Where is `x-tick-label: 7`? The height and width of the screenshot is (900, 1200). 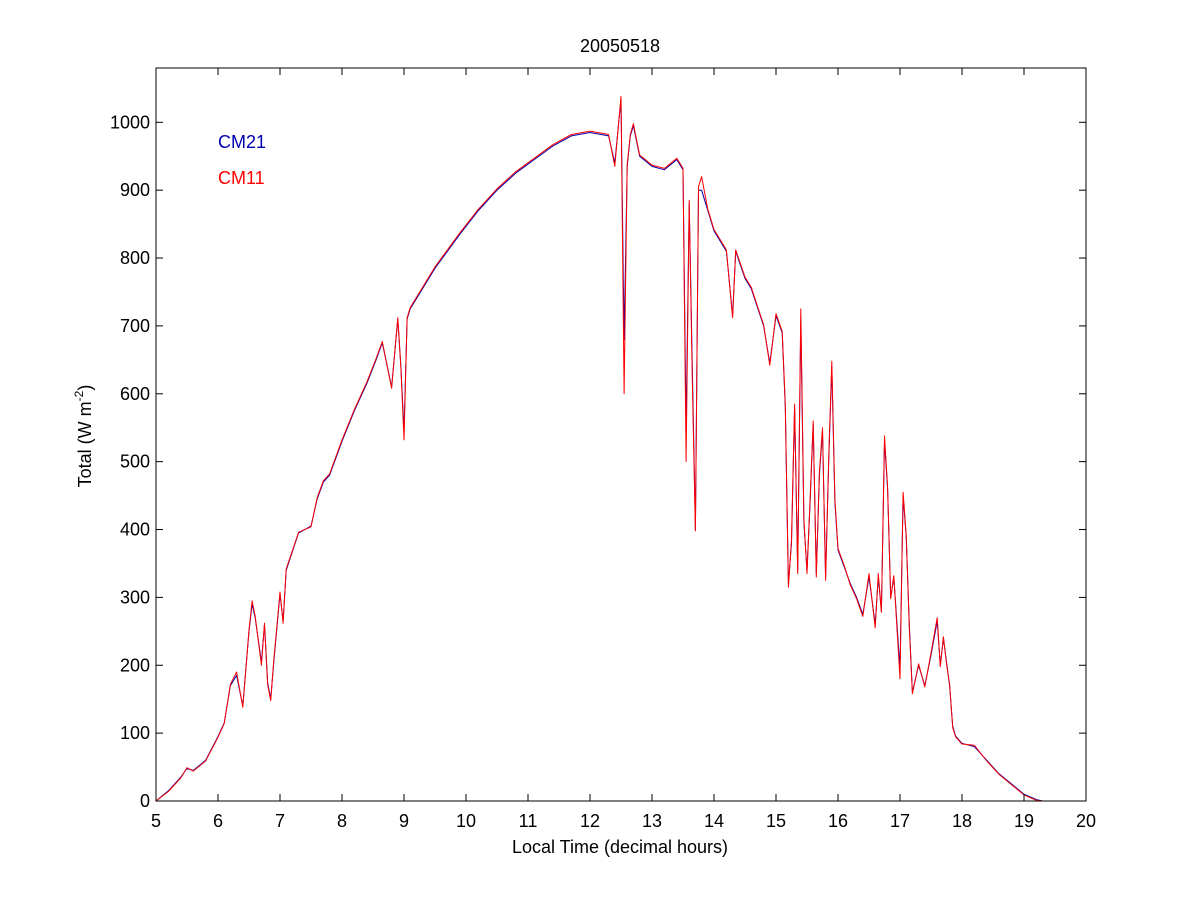
x-tick-label: 7 is located at coordinates (280, 821).